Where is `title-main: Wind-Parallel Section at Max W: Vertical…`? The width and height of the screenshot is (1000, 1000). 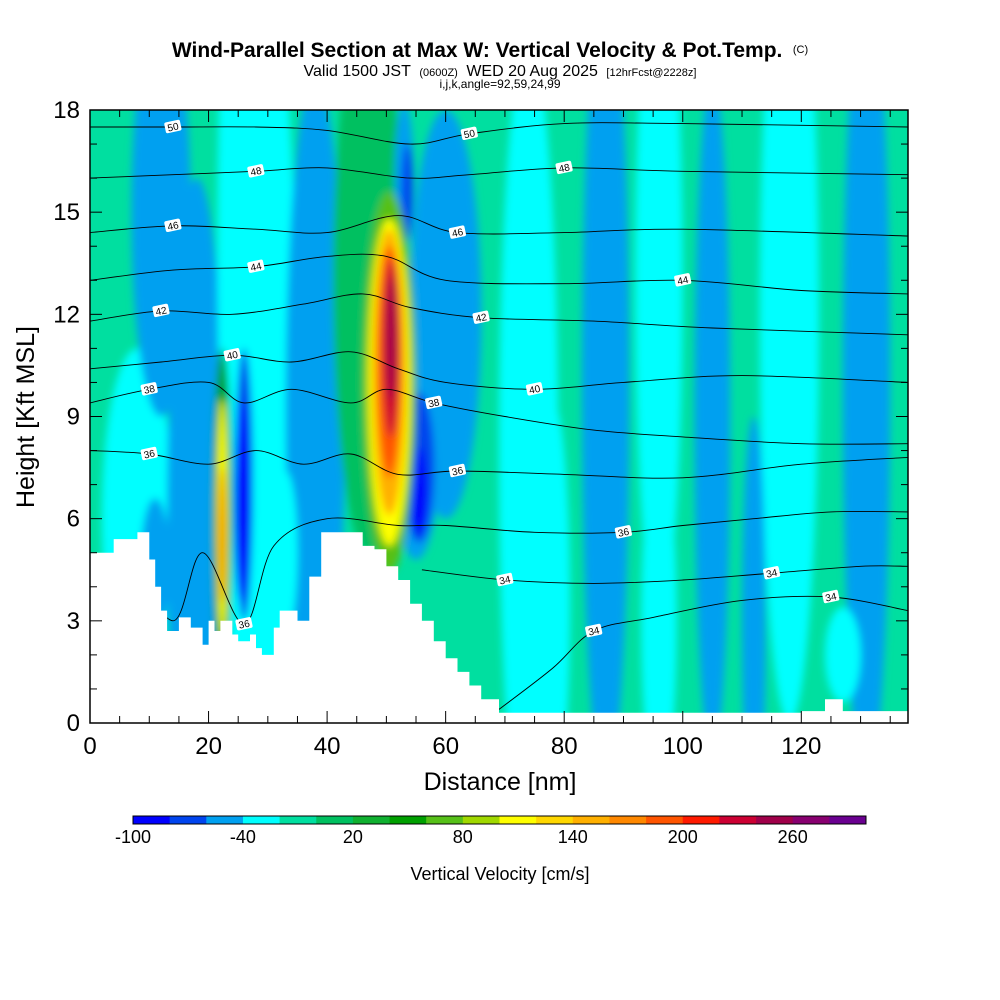 title-main: Wind-Parallel Section at Max W: Vertical… is located at coordinates (477, 50).